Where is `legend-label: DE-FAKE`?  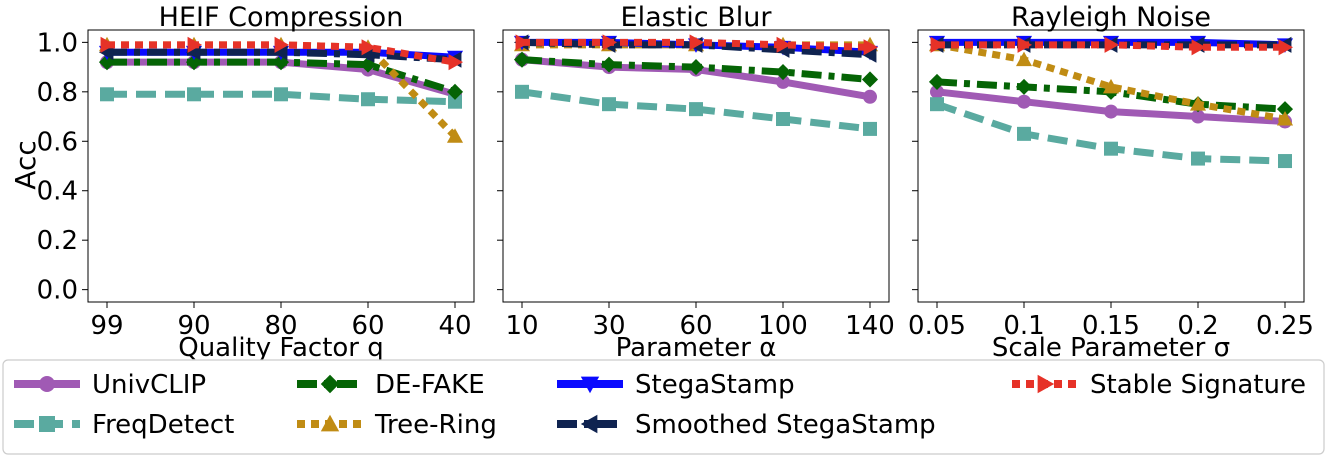 legend-label: DE-FAKE is located at coordinates (430, 385).